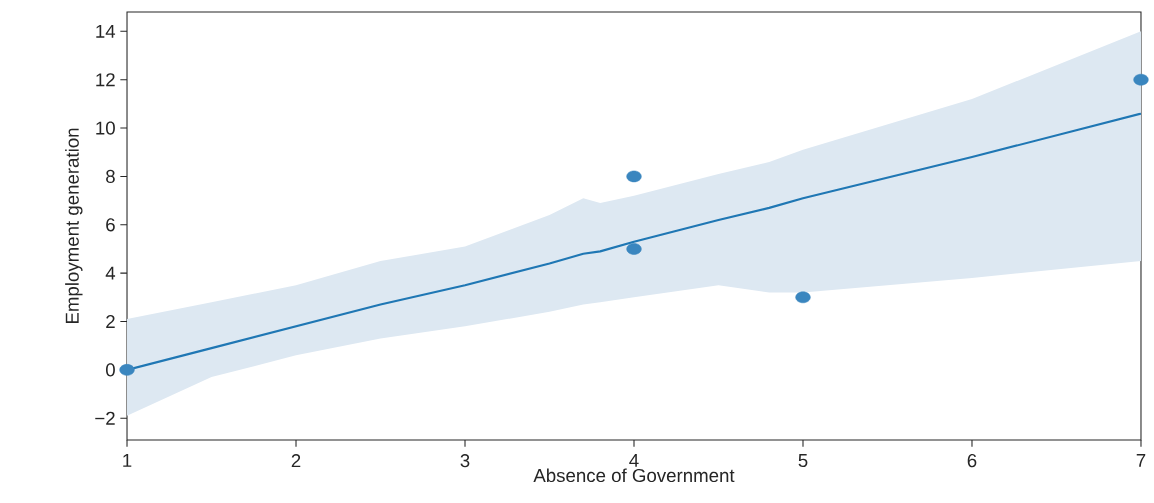  What do you see at coordinates (110, 176) in the screenshot?
I see `y-tick-label: 8` at bounding box center [110, 176].